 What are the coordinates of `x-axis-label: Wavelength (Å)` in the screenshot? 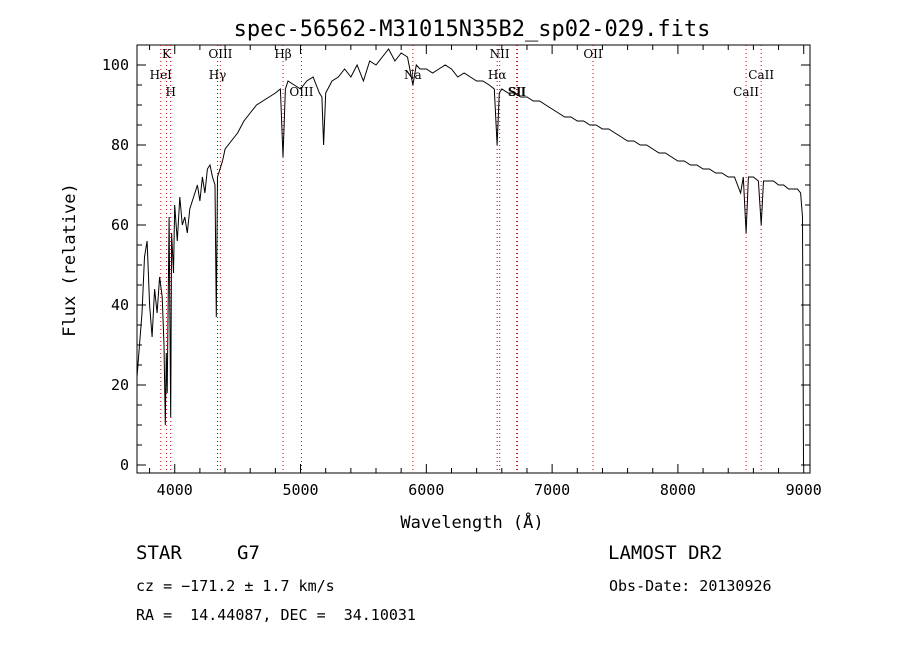 It's located at (471, 522).